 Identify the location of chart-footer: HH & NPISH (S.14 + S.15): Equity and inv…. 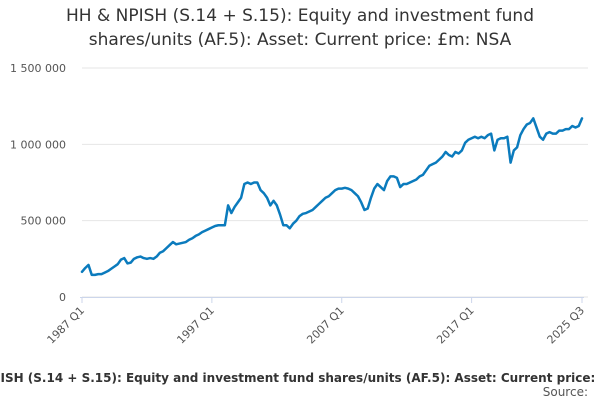
(300, 378).